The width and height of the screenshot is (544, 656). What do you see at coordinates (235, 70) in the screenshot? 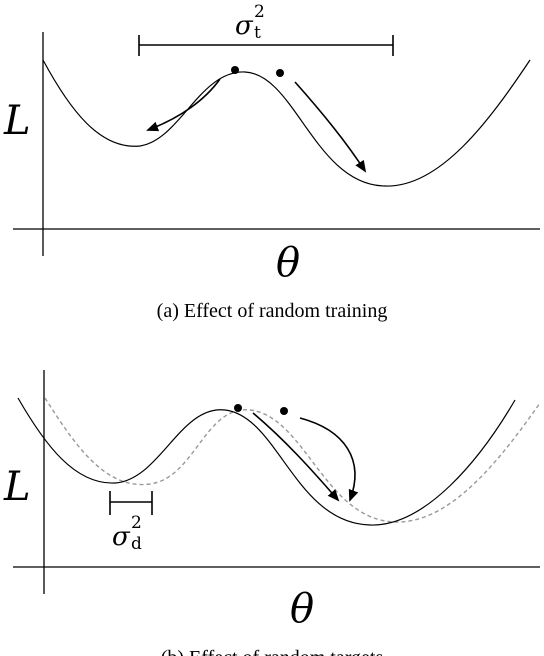
I see `panel-a-point-left` at bounding box center [235, 70].